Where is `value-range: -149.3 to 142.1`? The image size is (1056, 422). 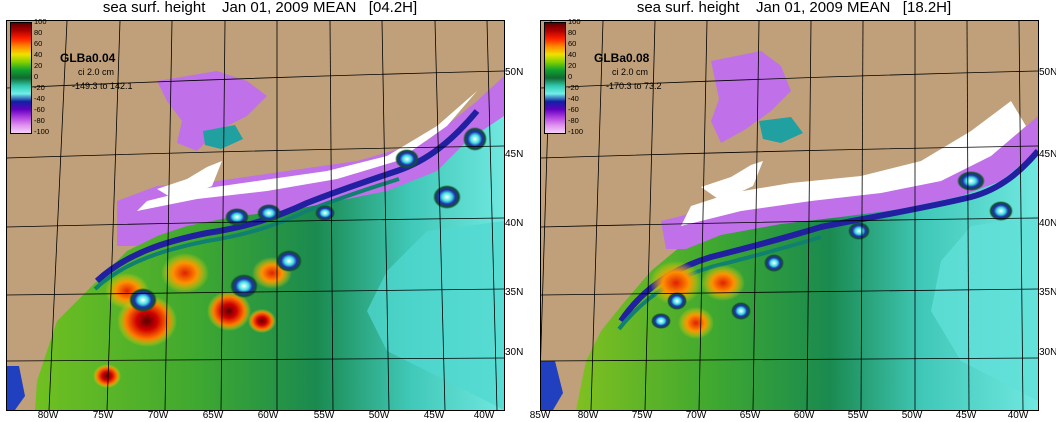 value-range: -149.3 to 142.1 is located at coordinates (102, 86).